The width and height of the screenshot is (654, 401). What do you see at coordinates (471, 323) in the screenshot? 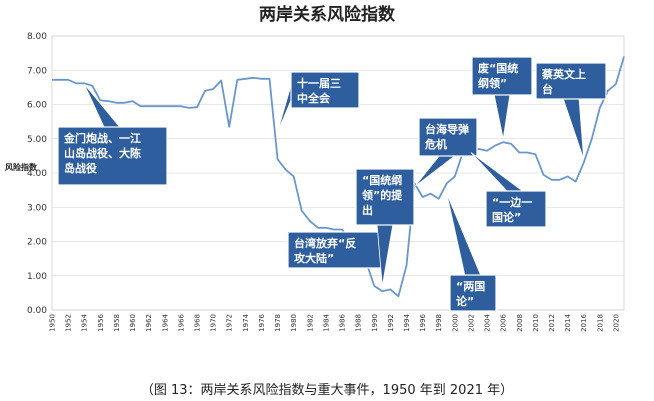
I see `x-tick-label: 2002` at bounding box center [471, 323].